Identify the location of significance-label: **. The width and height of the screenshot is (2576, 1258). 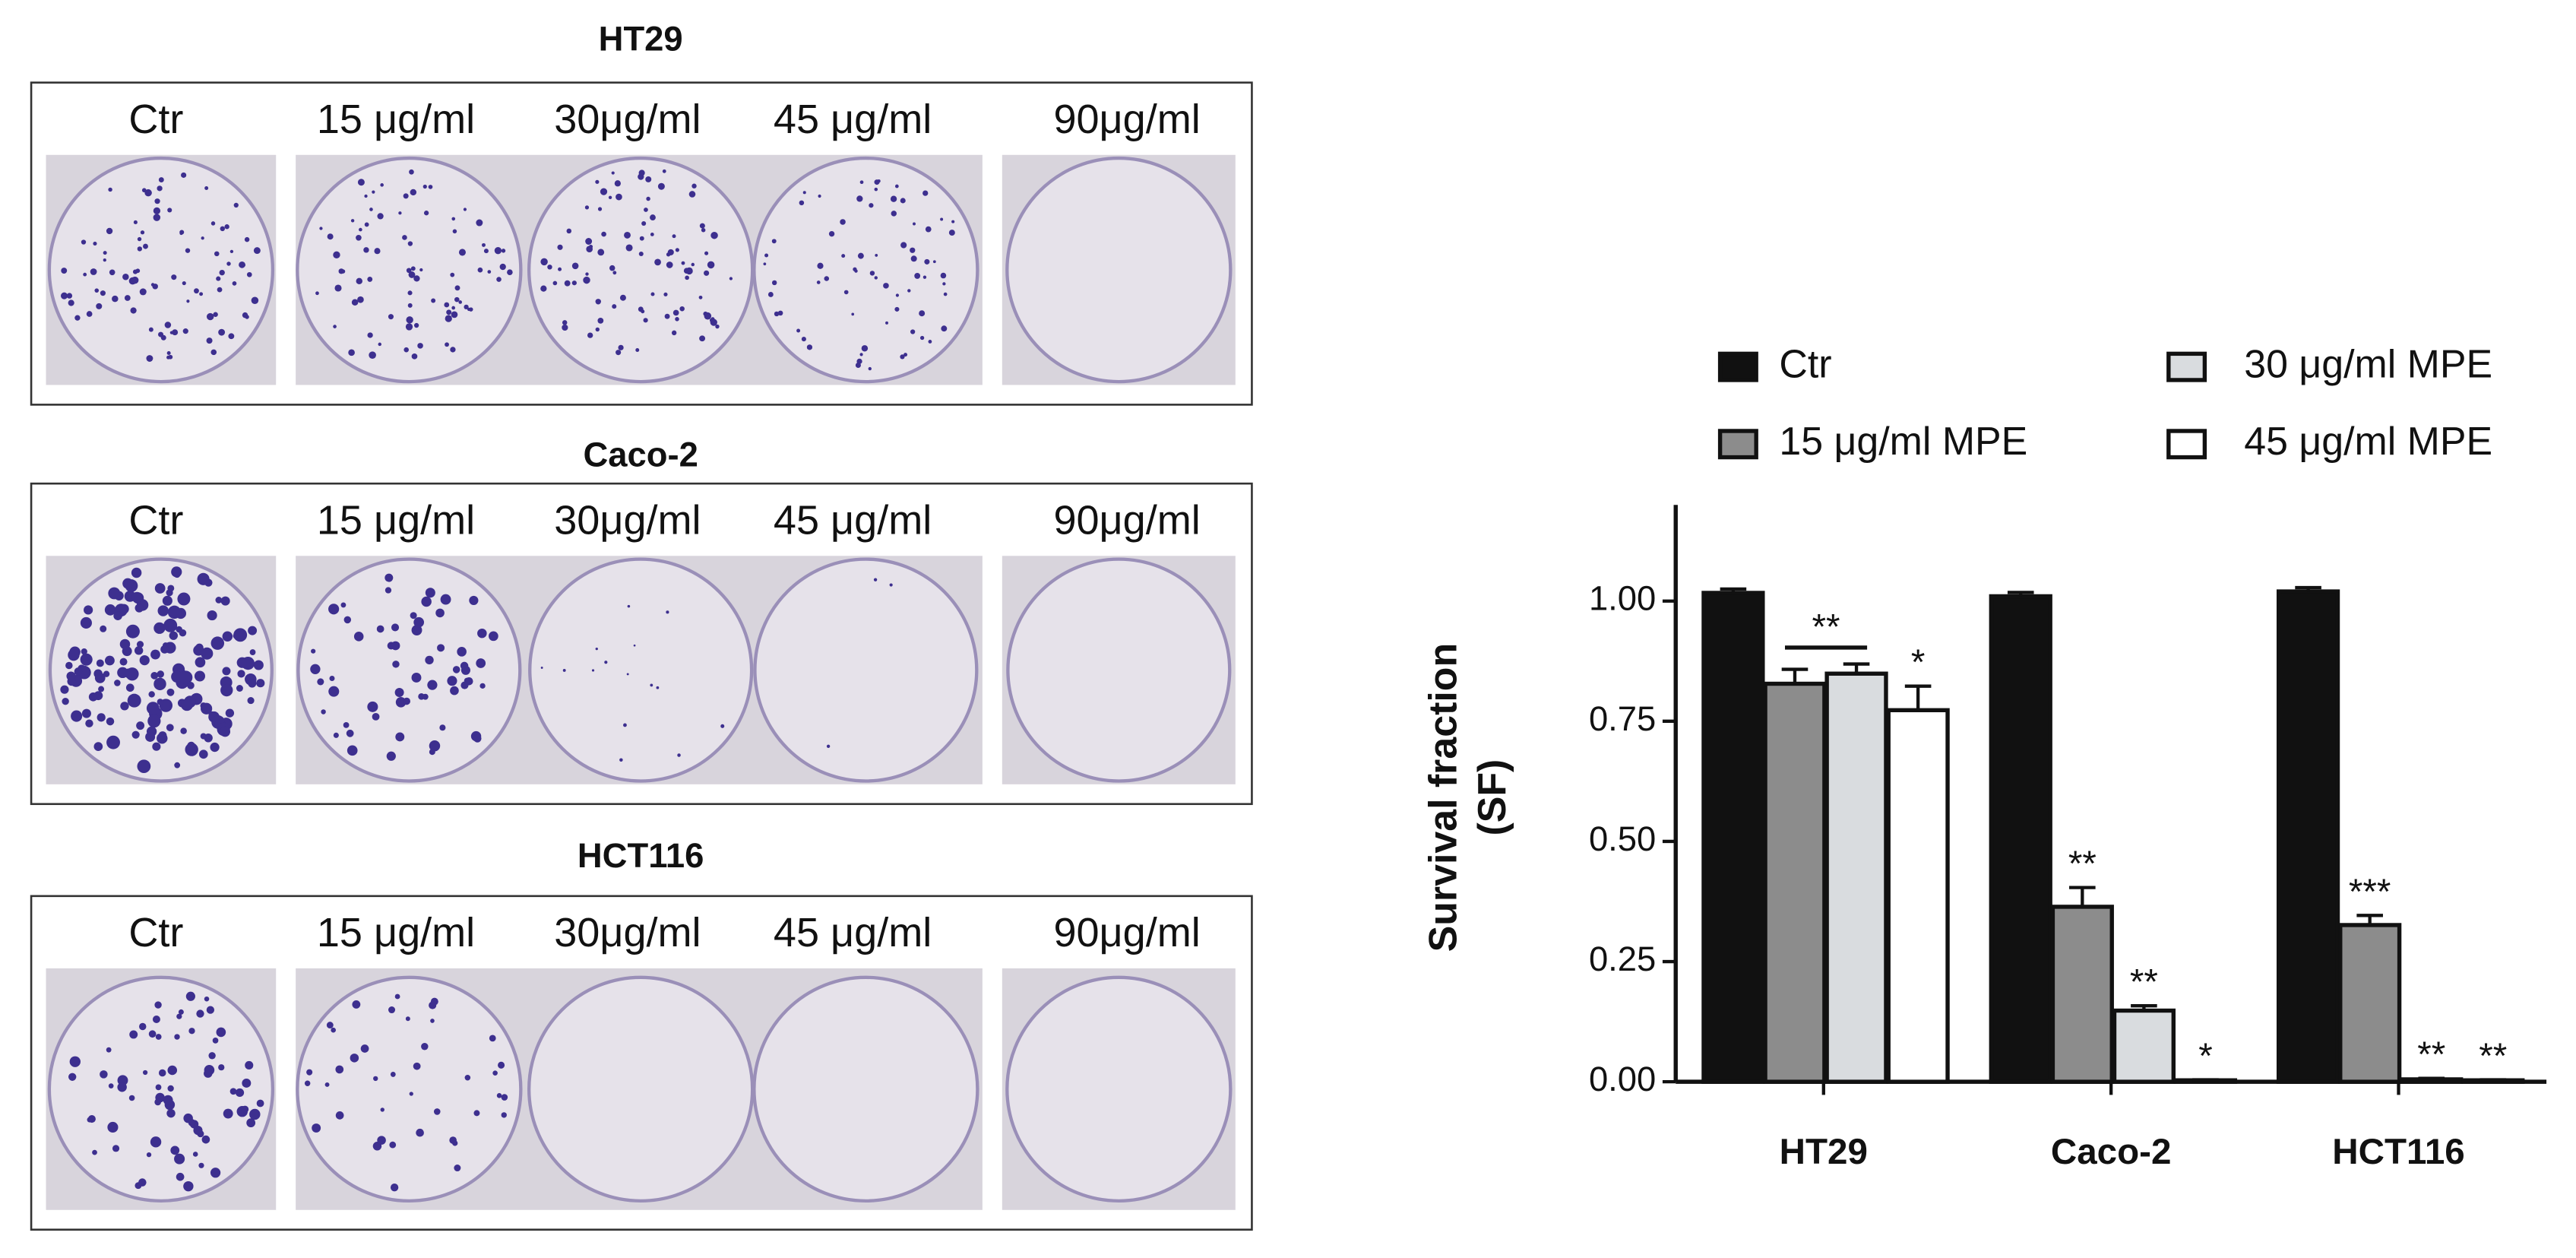
(1826, 627).